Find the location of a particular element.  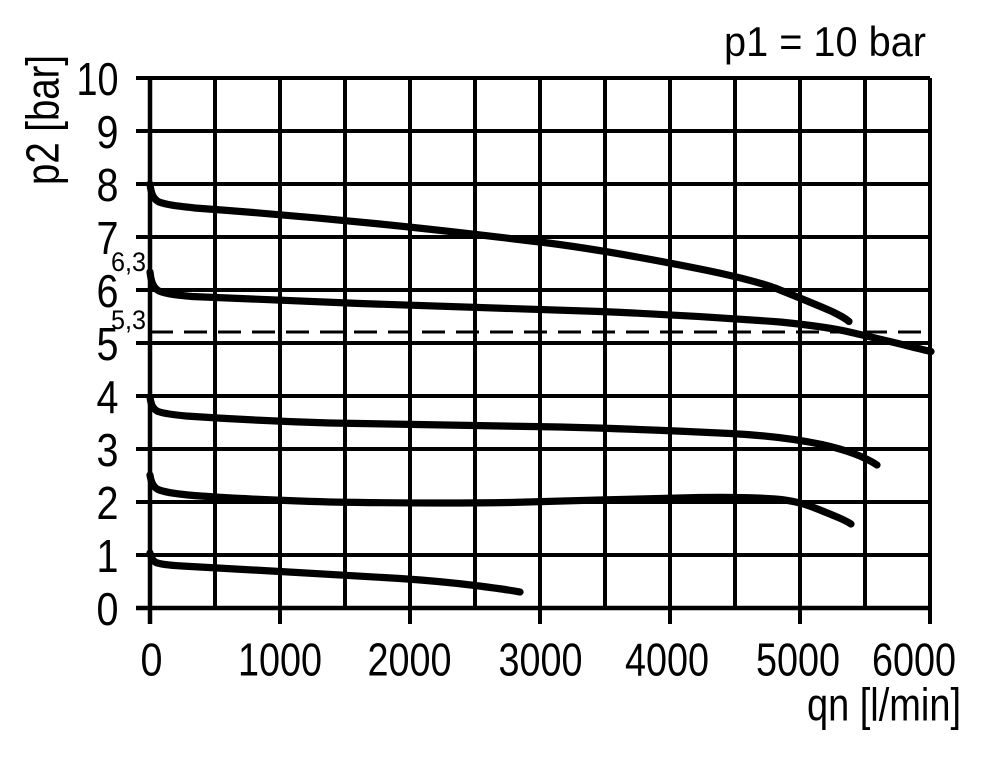

svg-text: 5000 is located at coordinates (798, 660).